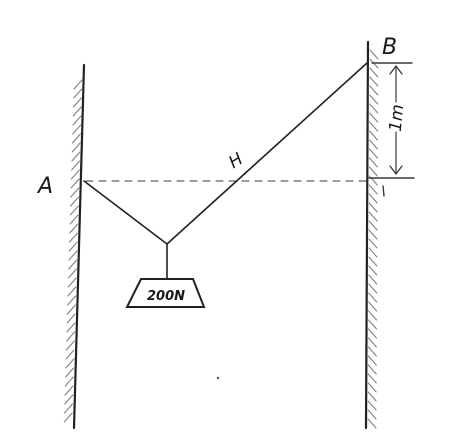 This screenshot has width=453, height=448. I want to click on reference-tick, so click(383, 191).